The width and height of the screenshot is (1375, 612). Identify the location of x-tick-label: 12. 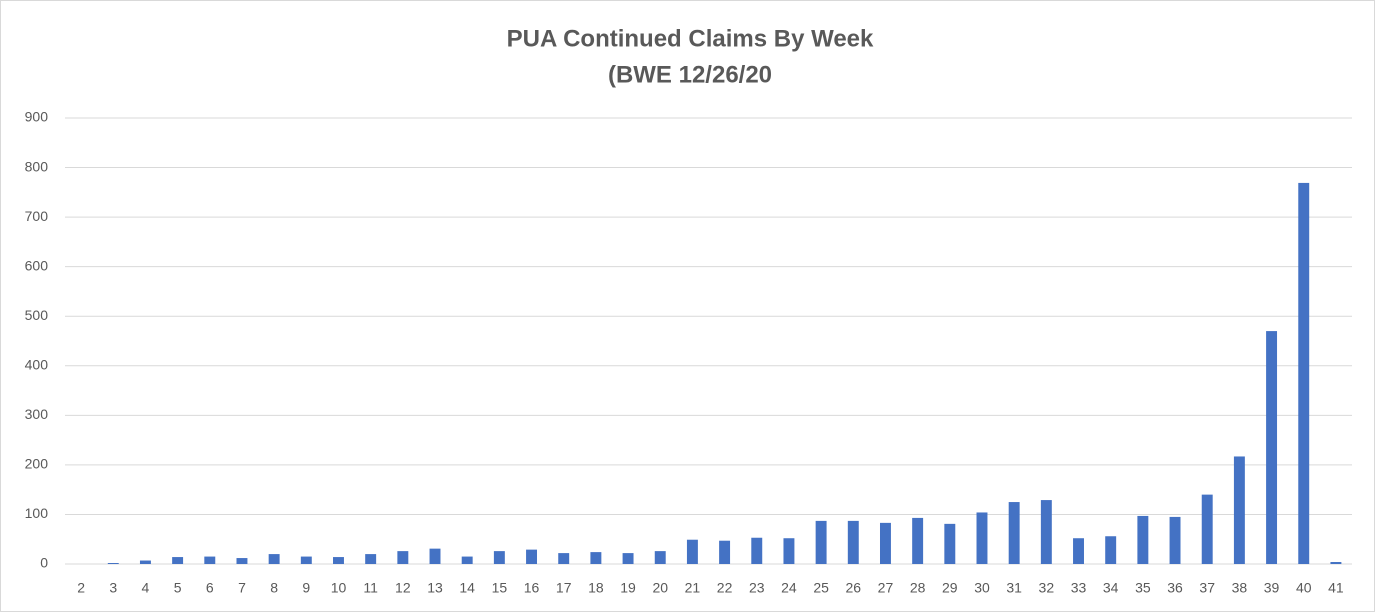
(403, 588).